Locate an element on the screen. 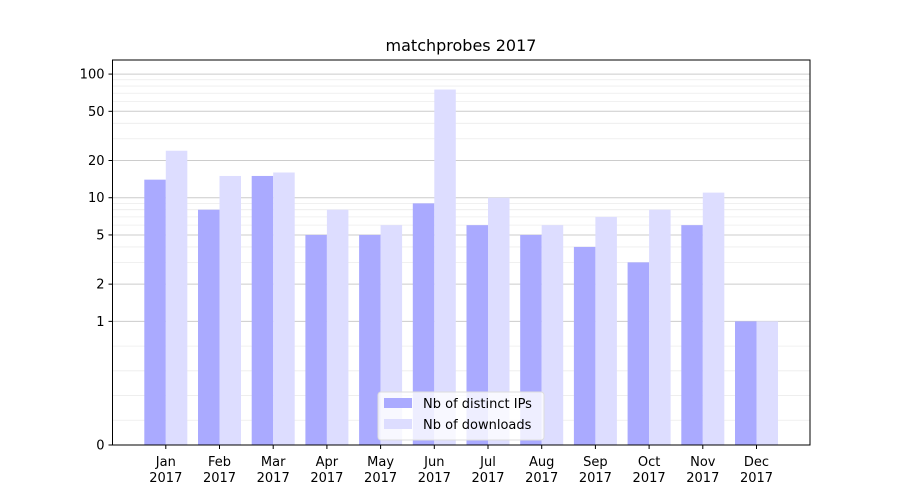  y-tick-label: 20 is located at coordinates (96, 161).